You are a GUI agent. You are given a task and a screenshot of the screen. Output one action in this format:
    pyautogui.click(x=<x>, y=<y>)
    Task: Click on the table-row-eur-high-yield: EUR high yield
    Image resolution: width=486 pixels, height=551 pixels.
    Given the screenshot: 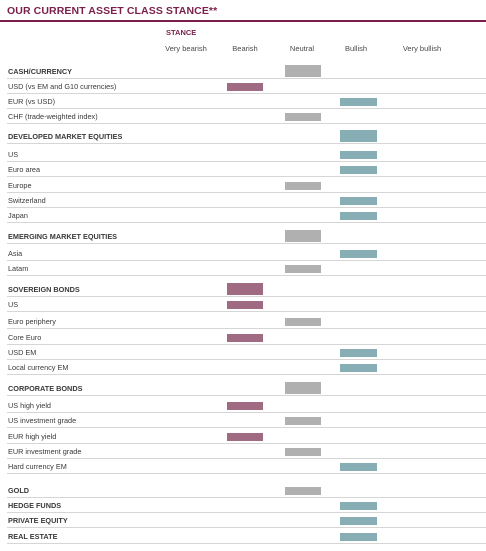 What is the action you would take?
    pyautogui.click(x=246, y=436)
    